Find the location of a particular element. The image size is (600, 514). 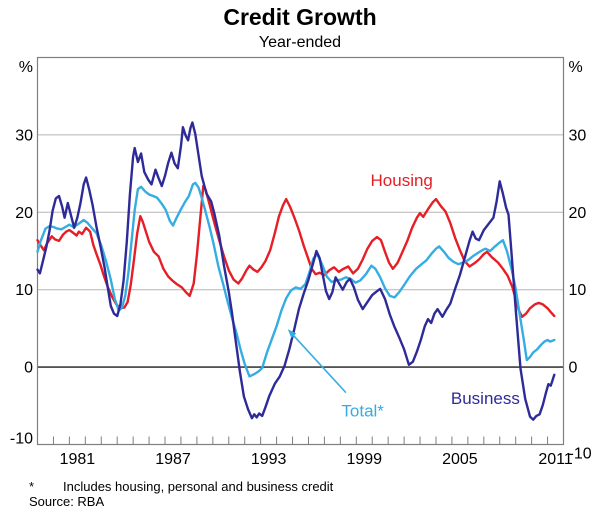

chart-title: Credit Growth is located at coordinates (300, 17).